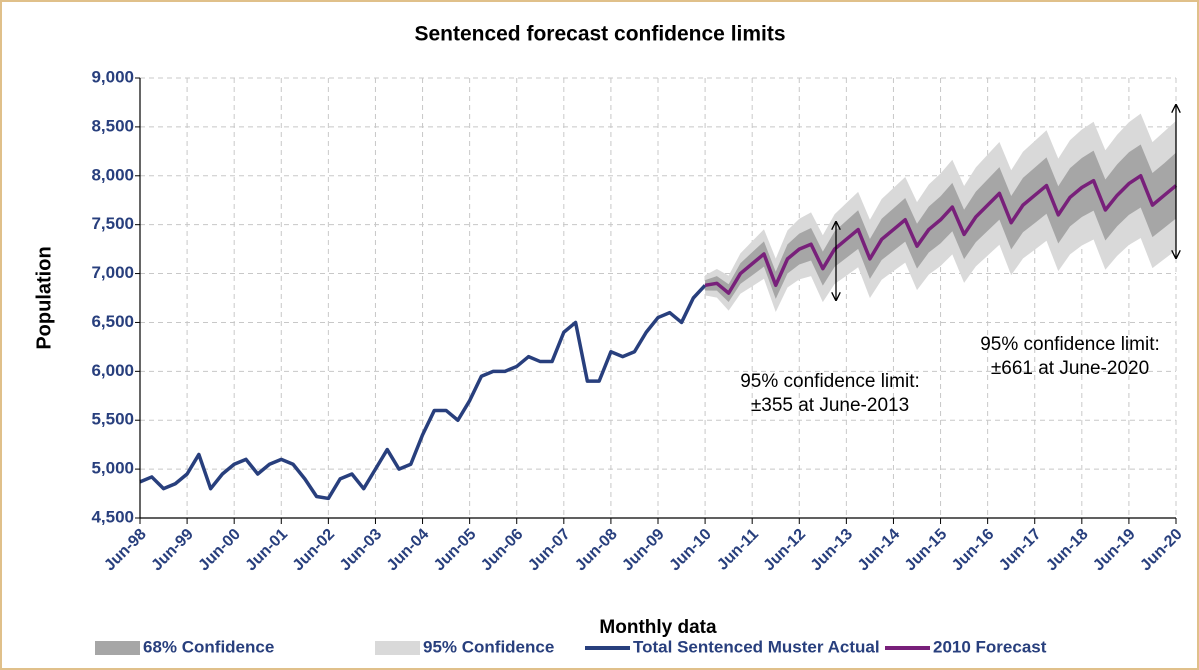  What do you see at coordinates (112, 419) in the screenshot?
I see `y-tick-label: 5,500` at bounding box center [112, 419].